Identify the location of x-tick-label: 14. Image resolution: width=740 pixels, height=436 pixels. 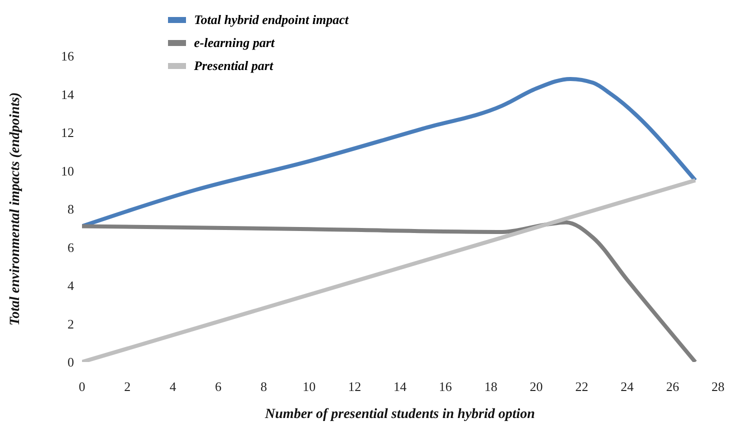
(400, 386).